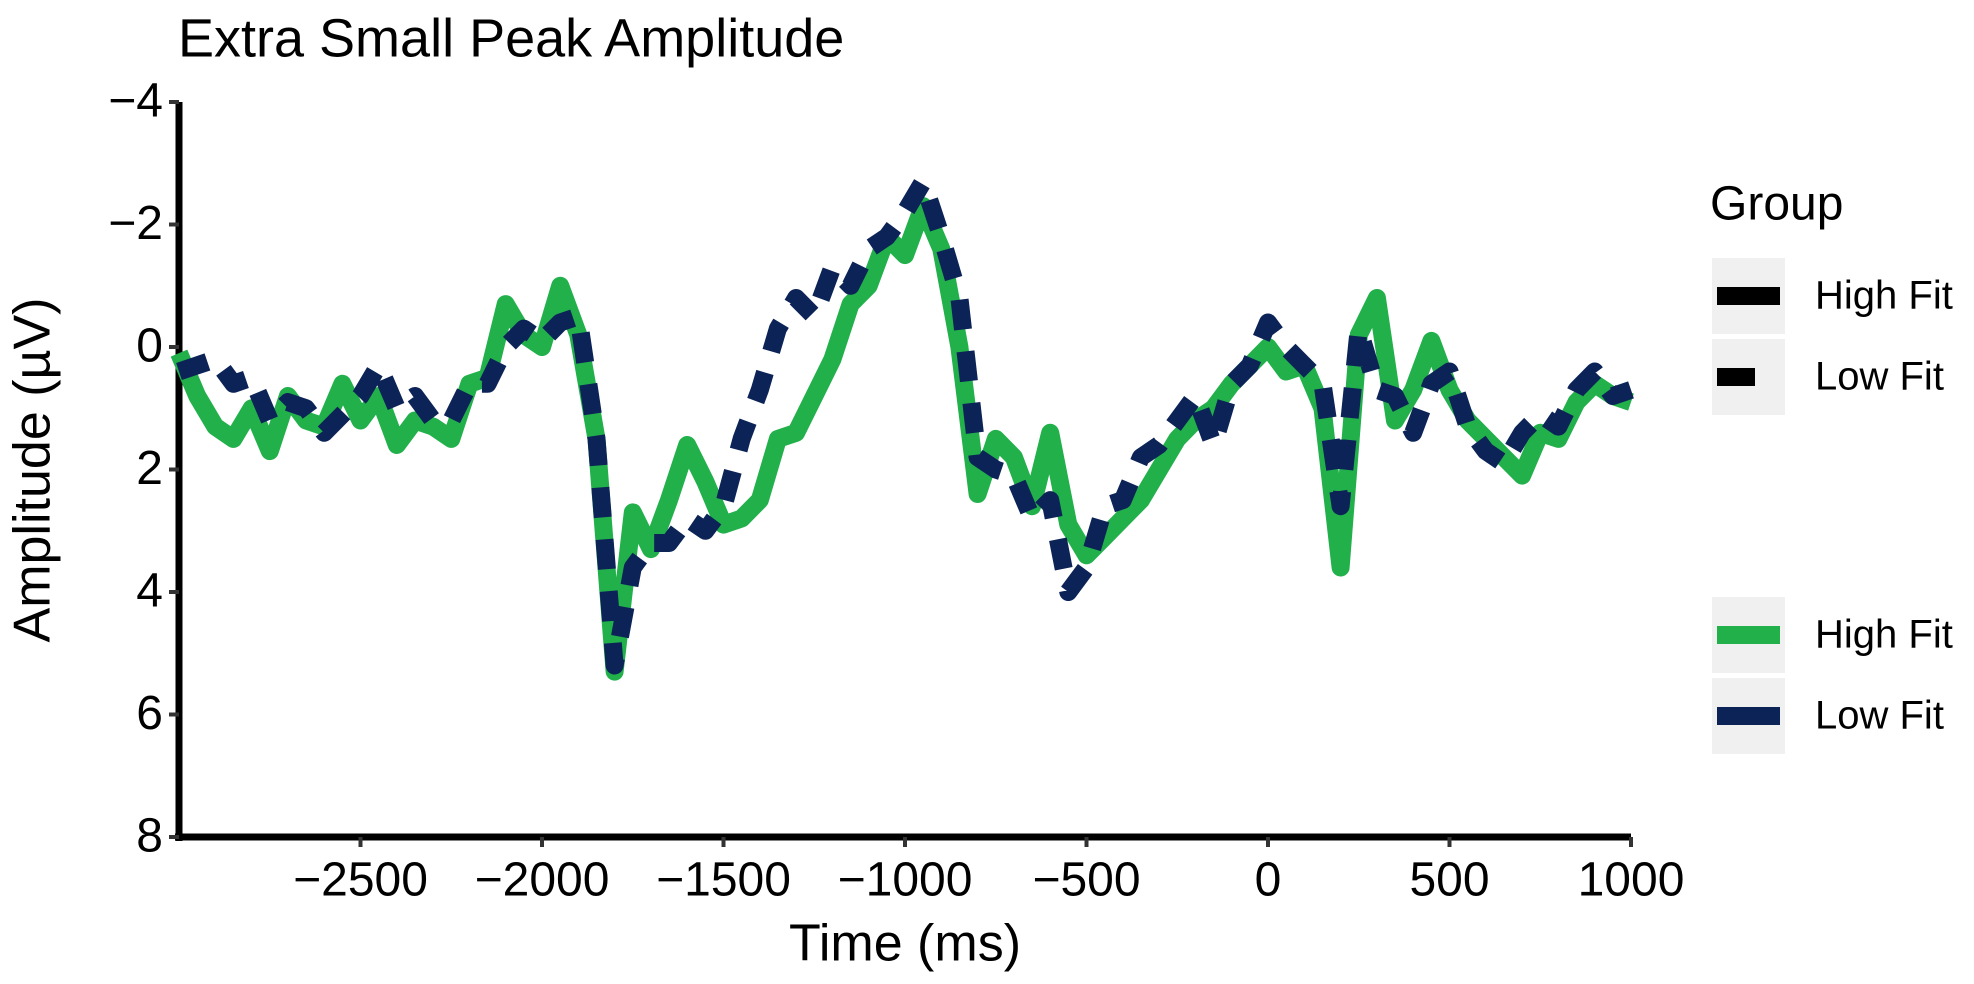 The height and width of the screenshot is (984, 1974). What do you see at coordinates (1086, 880) in the screenshot?
I see `x-tick-label: −500` at bounding box center [1086, 880].